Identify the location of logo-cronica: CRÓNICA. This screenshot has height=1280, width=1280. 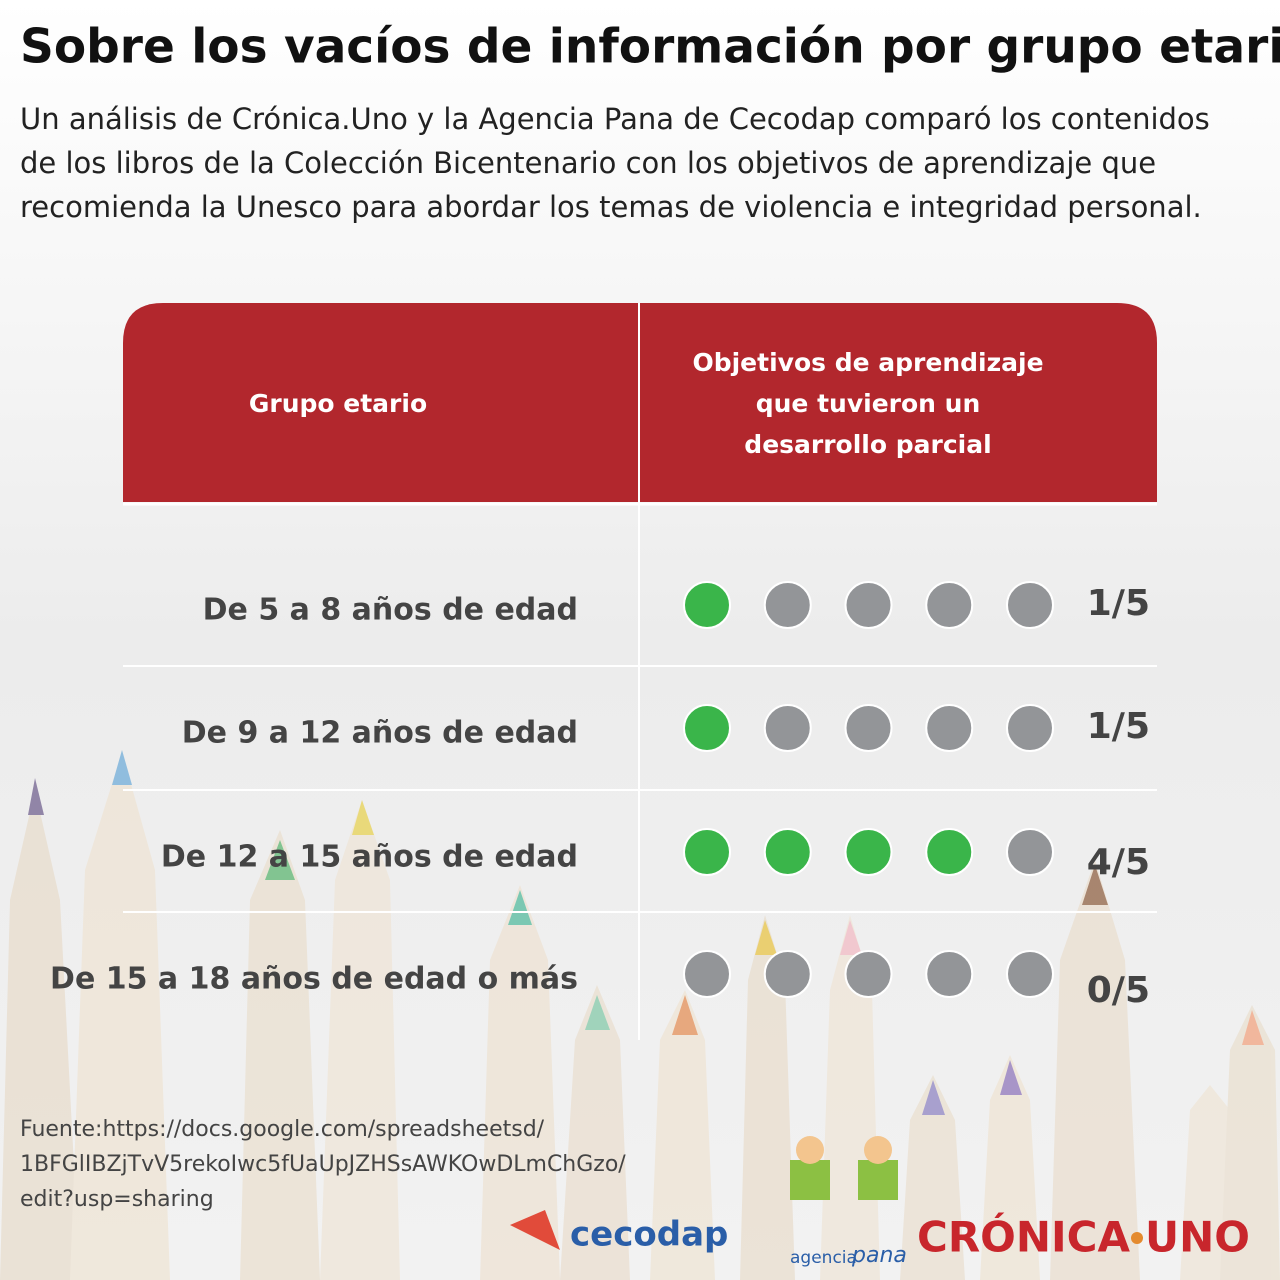
(1023, 1237).